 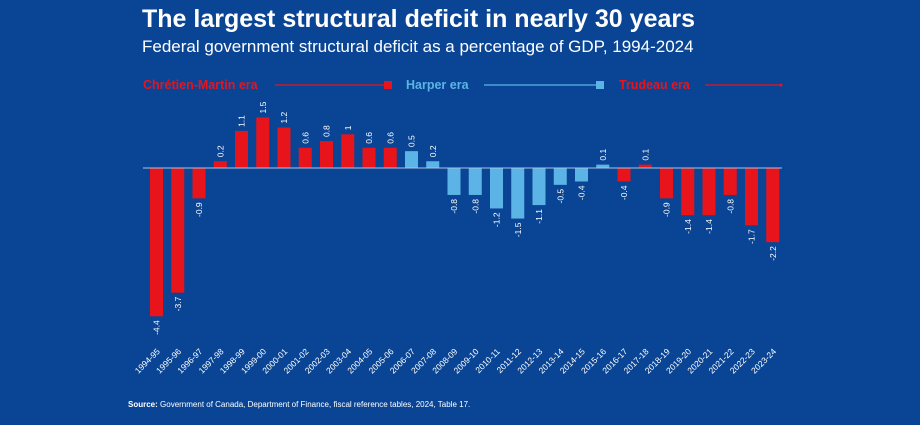 What do you see at coordinates (388, 85) in the screenshot?
I see `era-marker-chretien-martin` at bounding box center [388, 85].